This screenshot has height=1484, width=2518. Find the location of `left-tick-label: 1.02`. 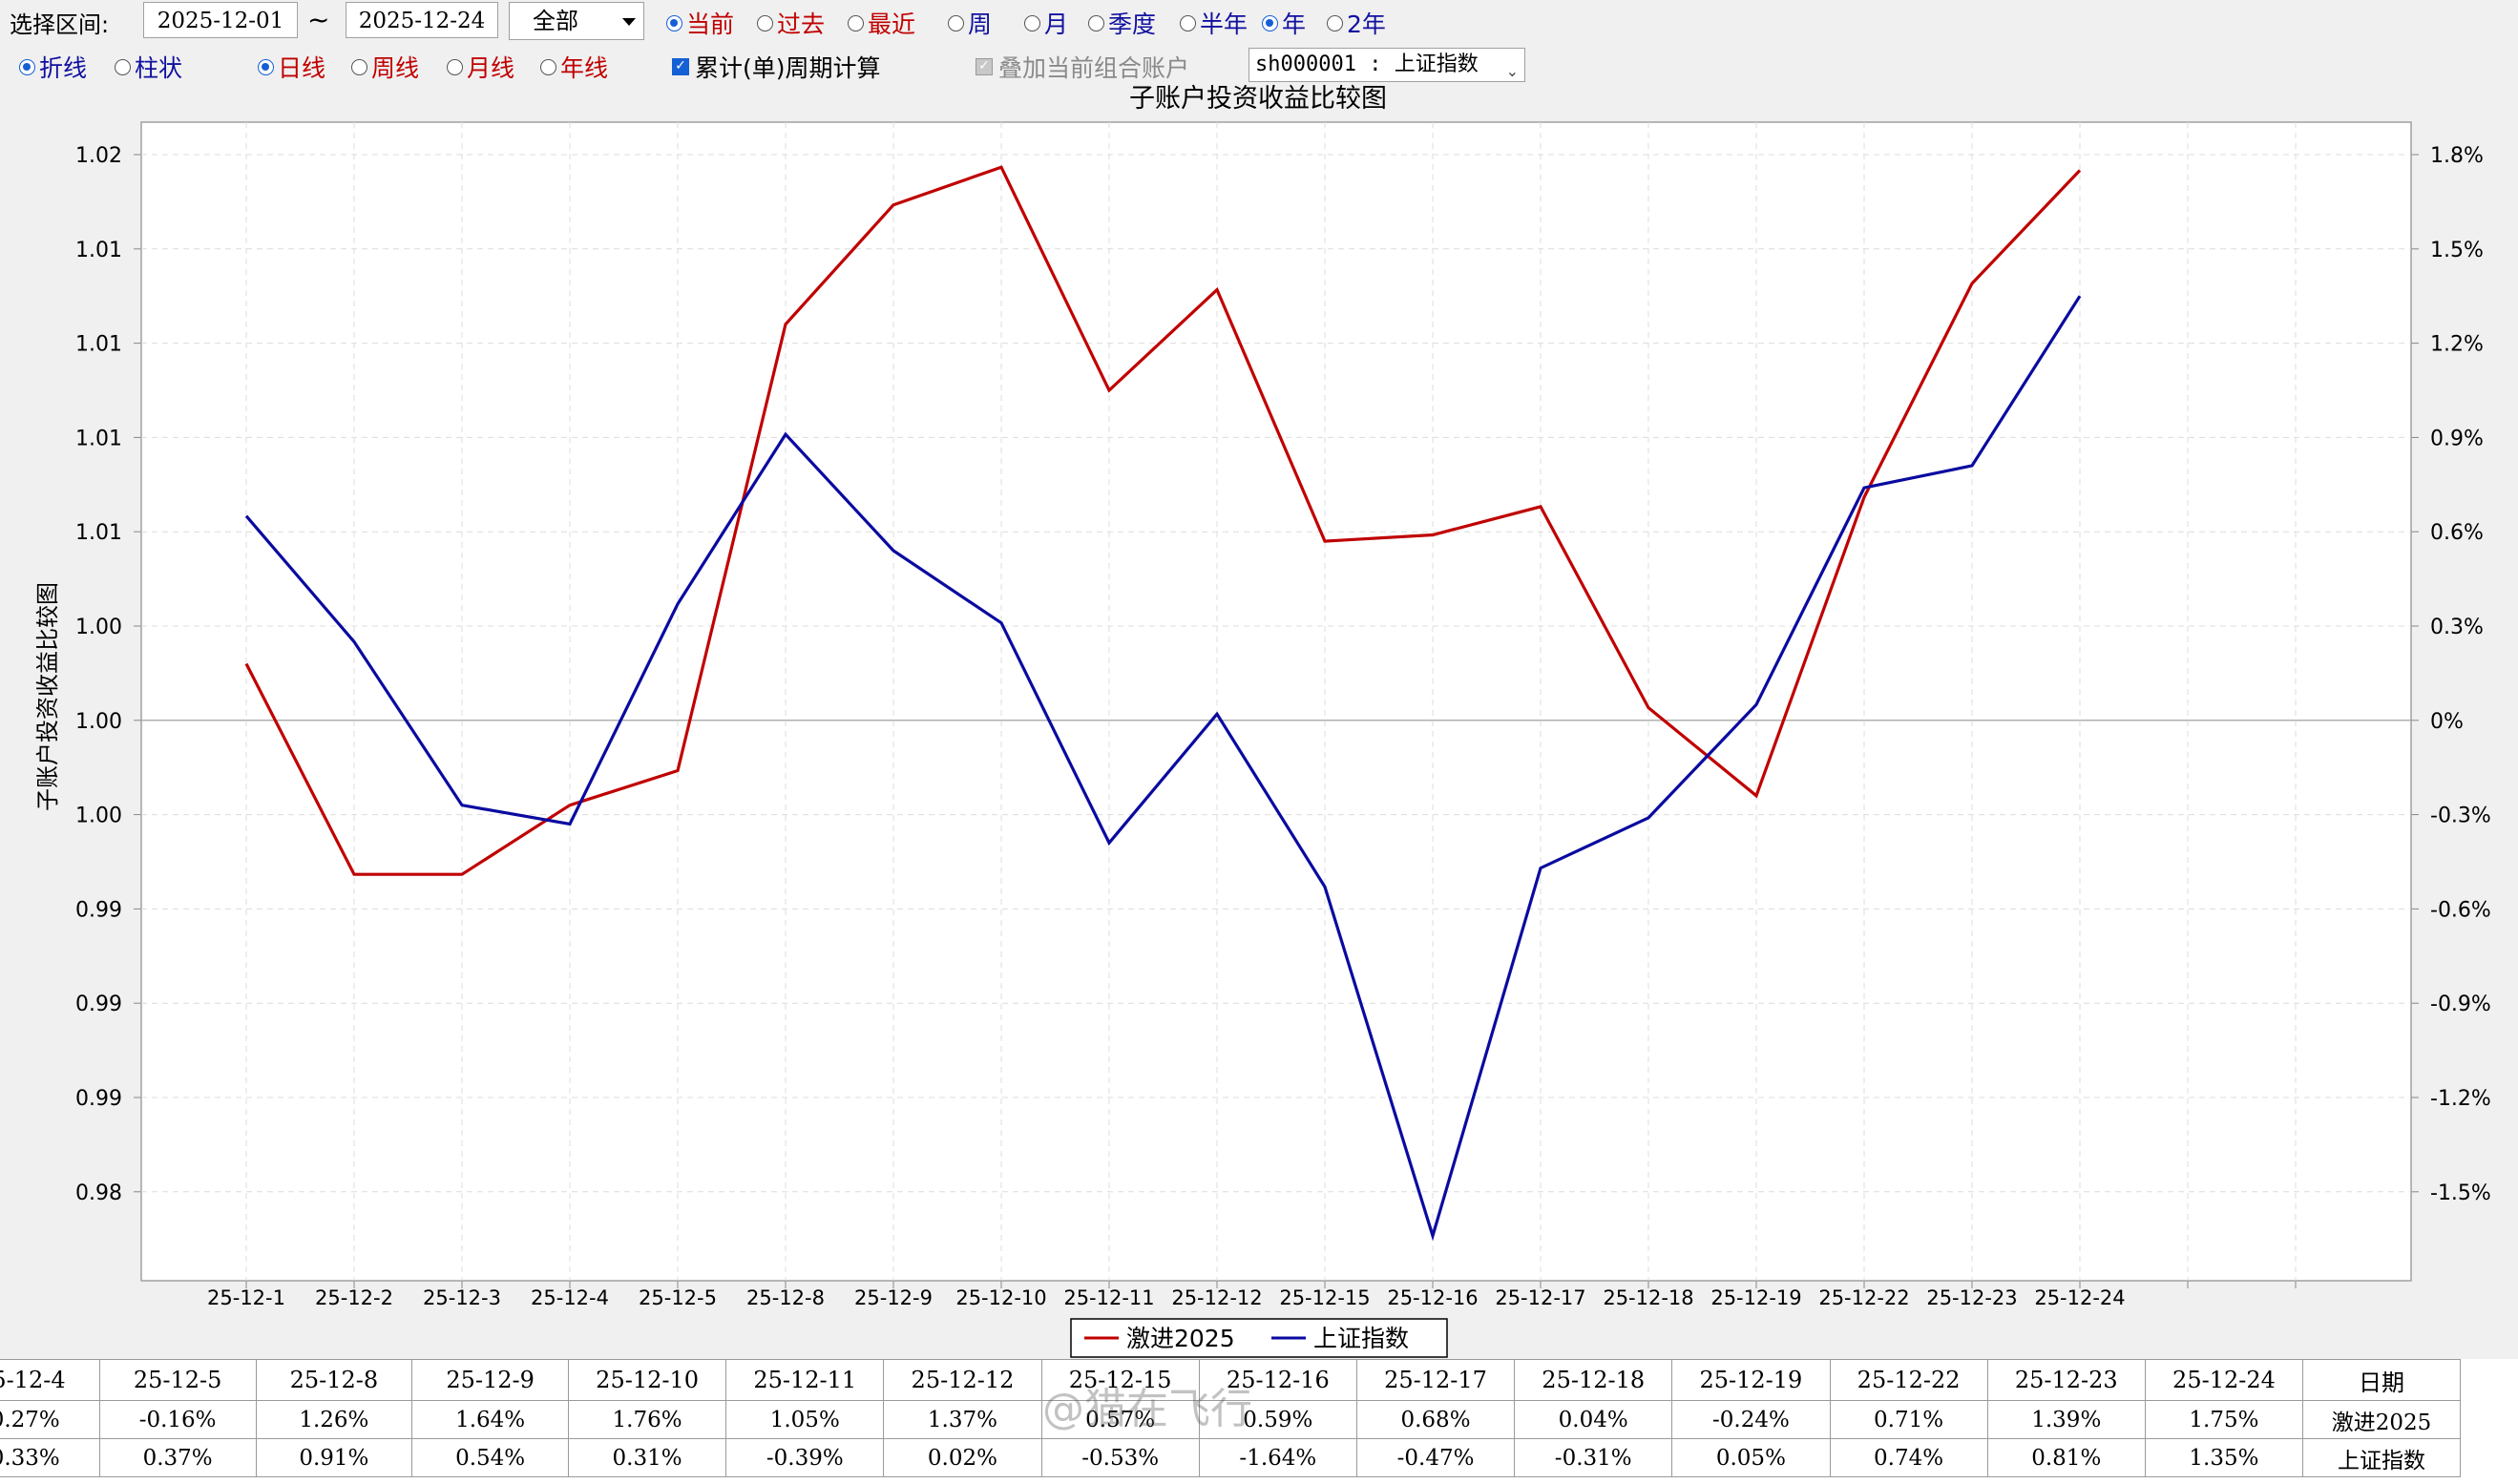

left-tick-label: 1.02 is located at coordinates (99, 156).